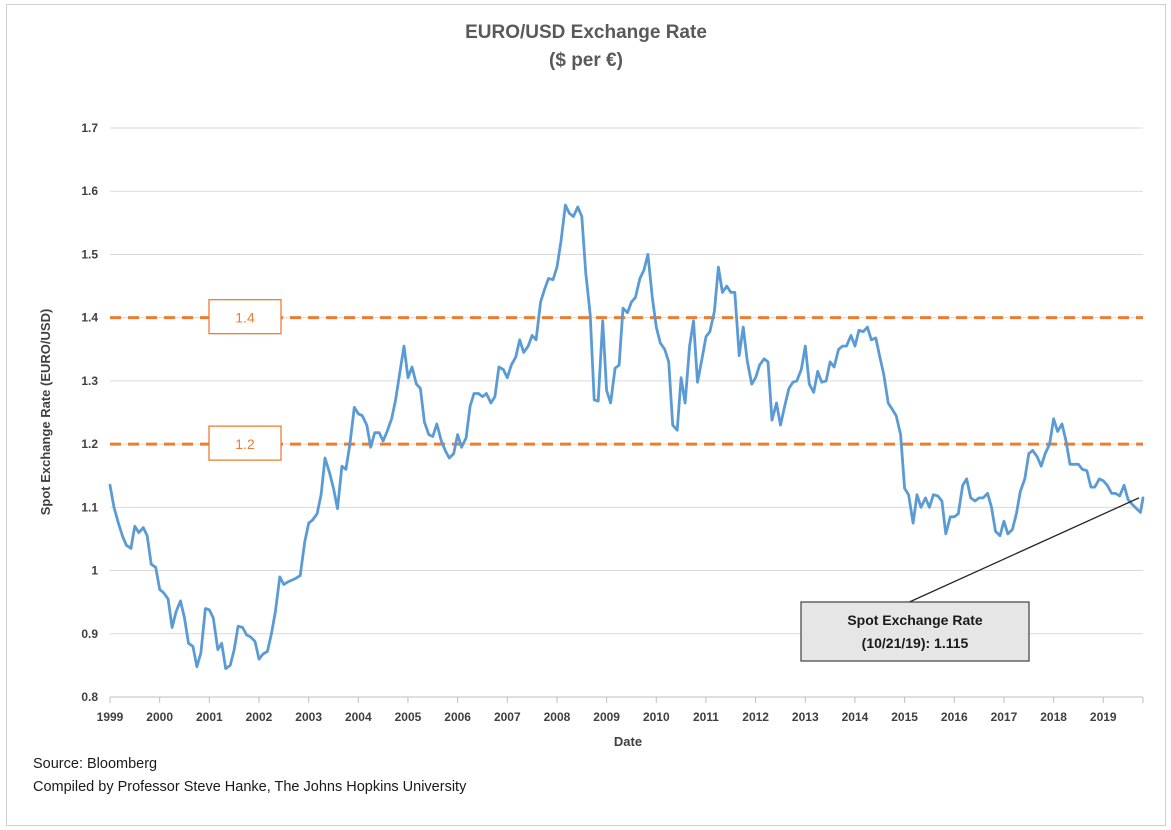 The height and width of the screenshot is (830, 1171). I want to click on x-tick-label: 2004, so click(358, 717).